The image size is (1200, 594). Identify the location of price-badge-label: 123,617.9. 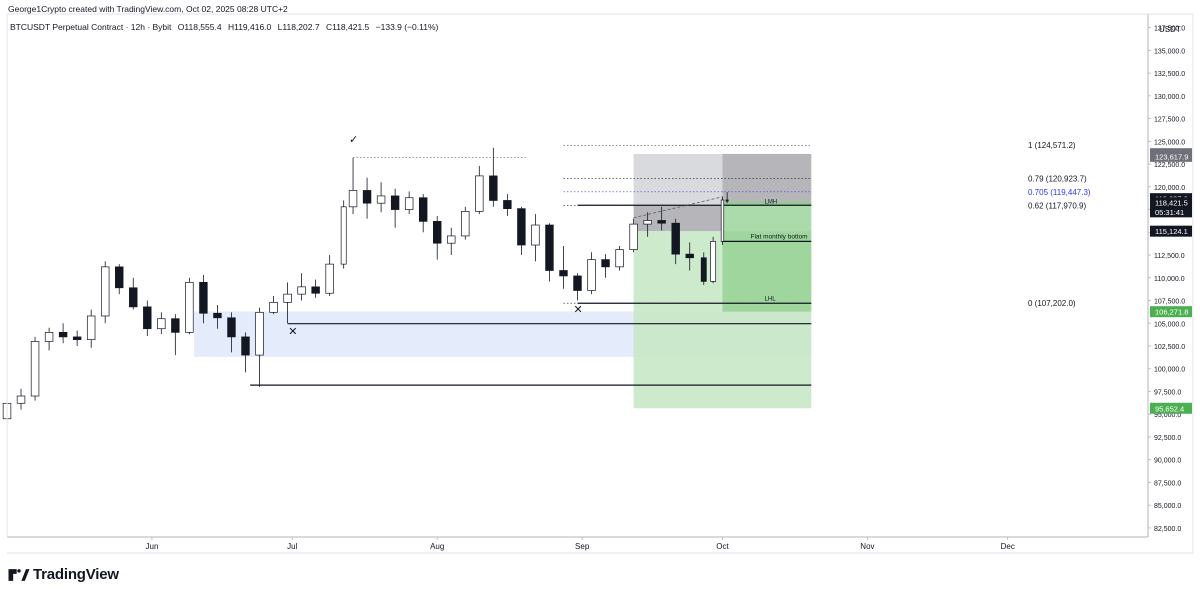
(1171, 156).